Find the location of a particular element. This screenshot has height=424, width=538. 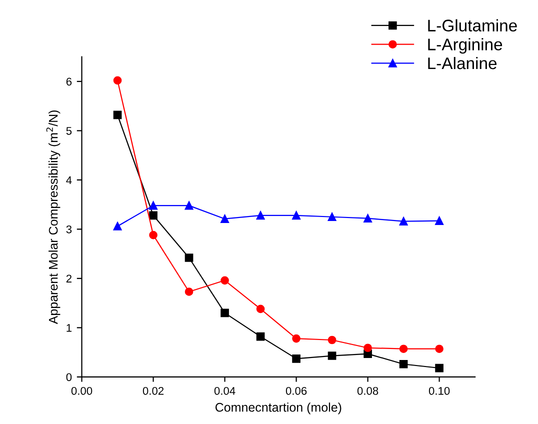

y-tick-label: 3 is located at coordinates (69, 229).